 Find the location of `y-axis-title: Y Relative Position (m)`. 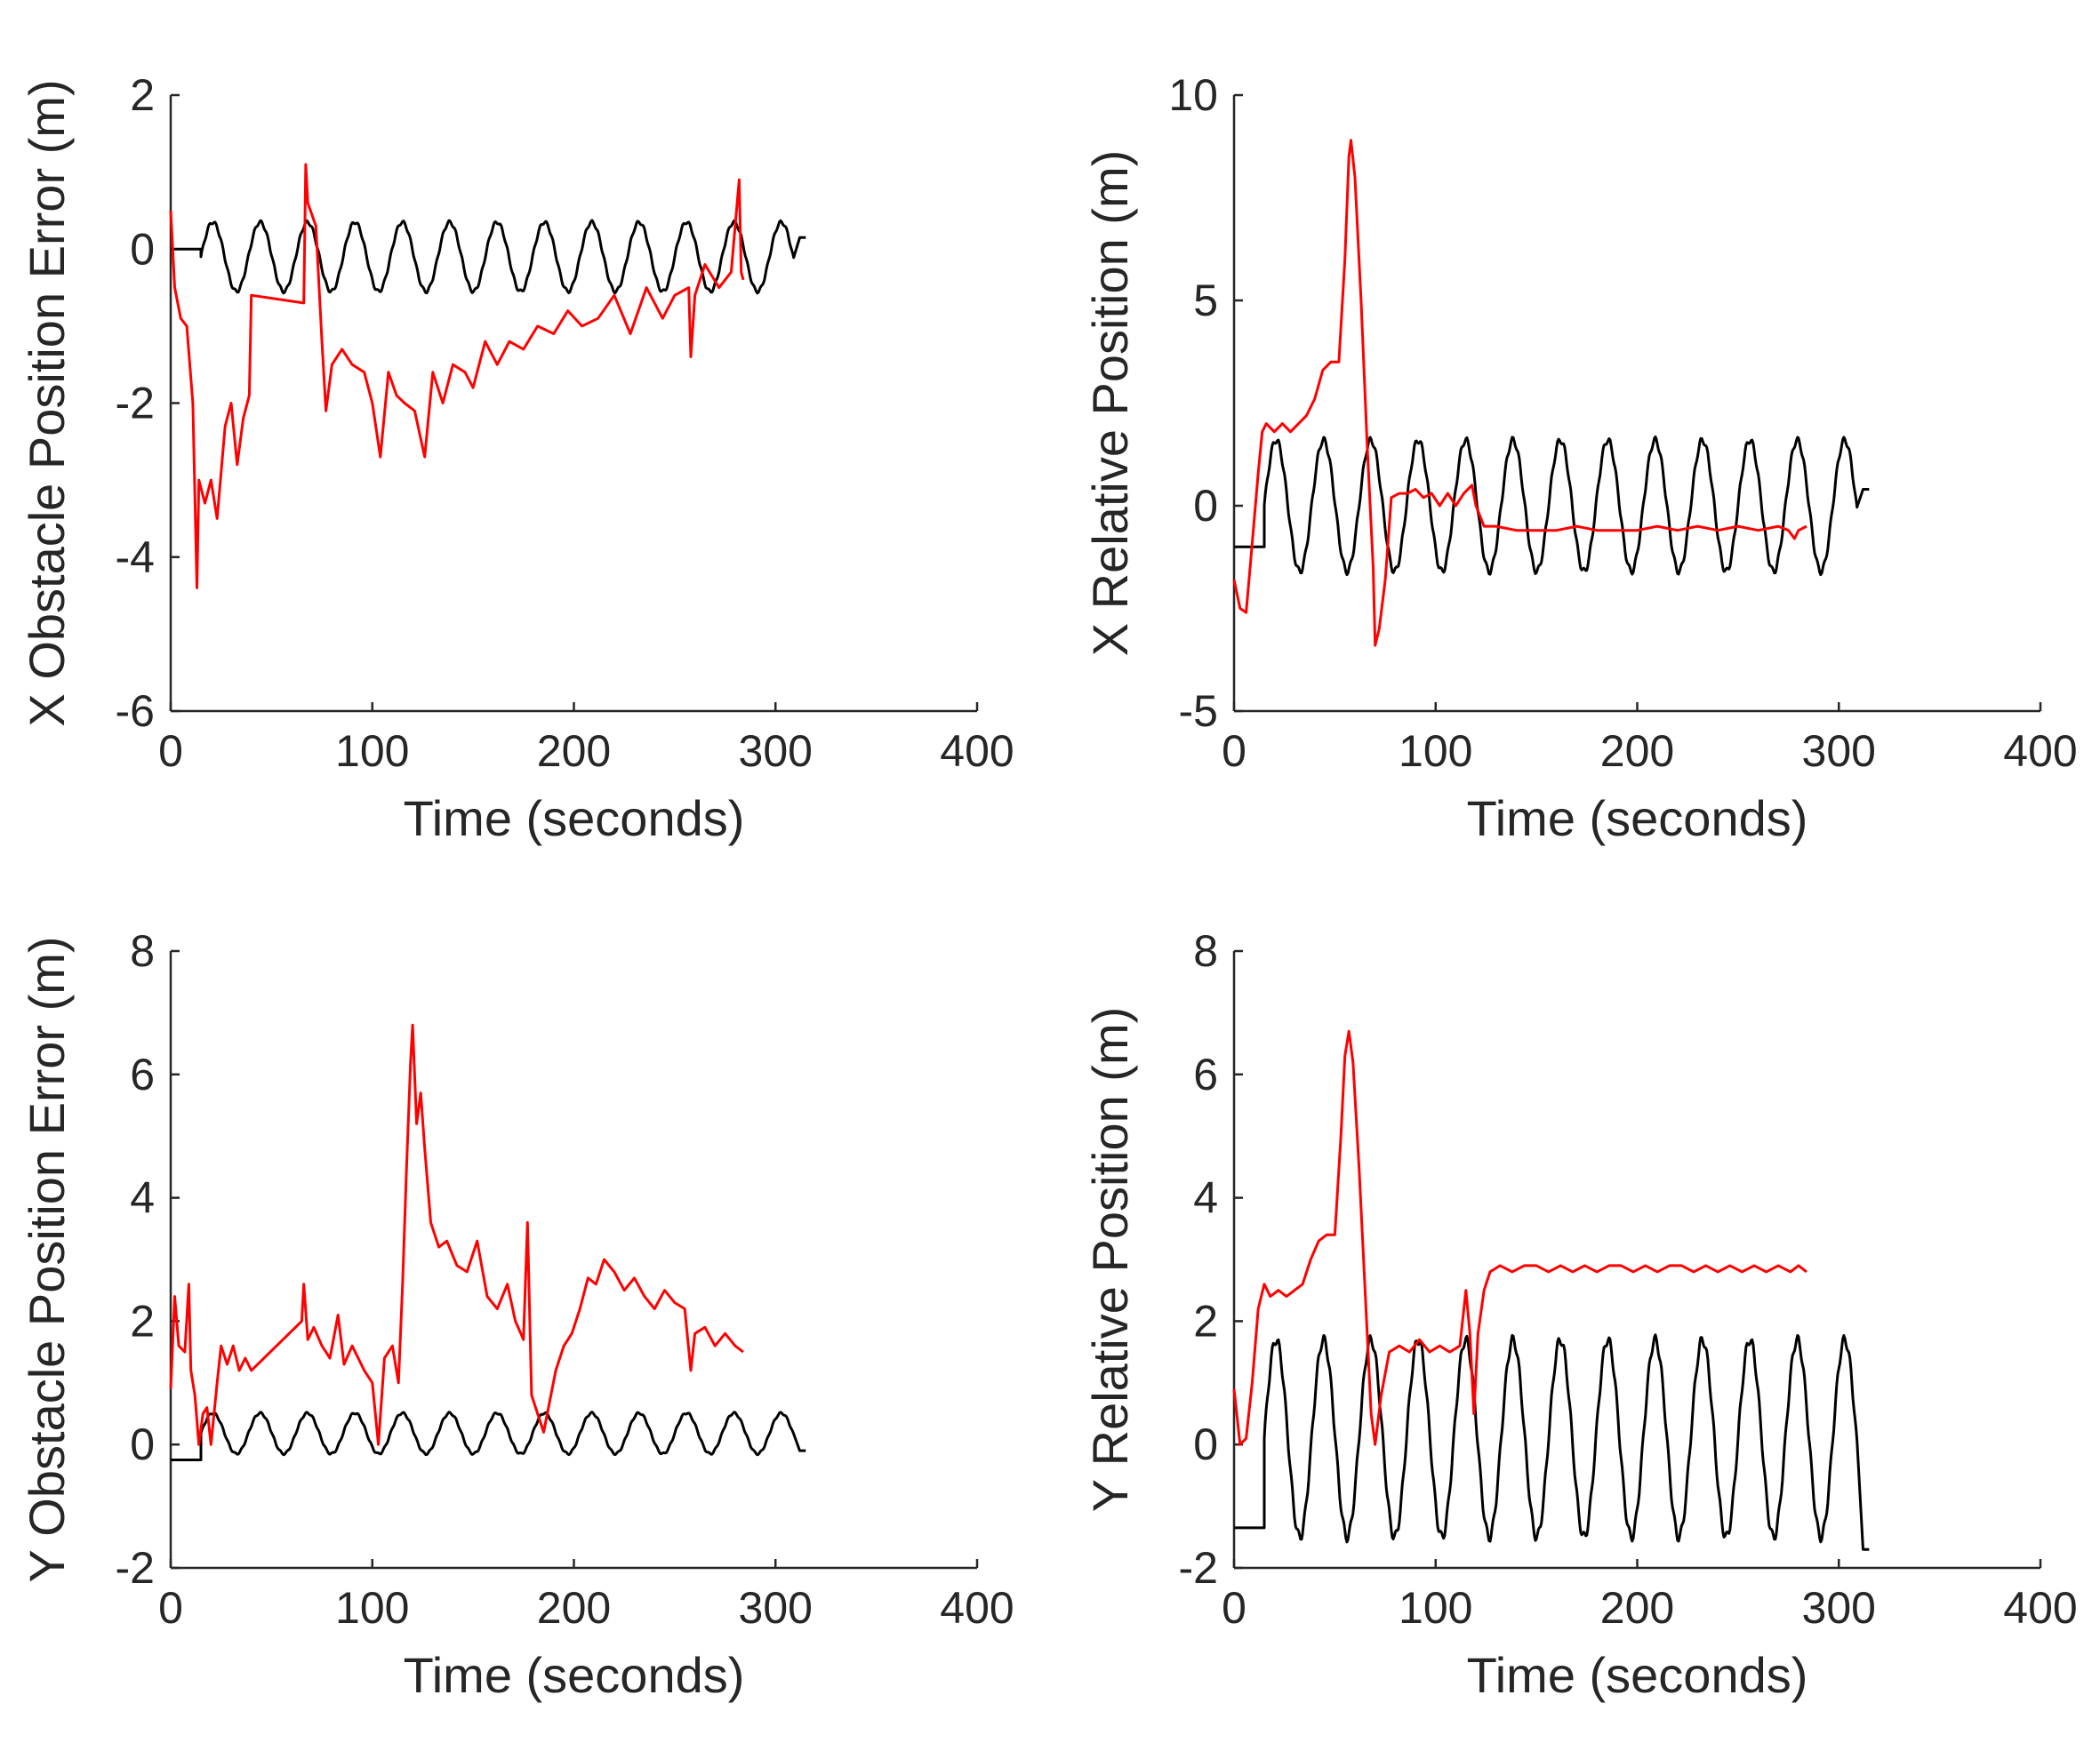

y-axis-title: Y Relative Position (m) is located at coordinates (1110, 1260).